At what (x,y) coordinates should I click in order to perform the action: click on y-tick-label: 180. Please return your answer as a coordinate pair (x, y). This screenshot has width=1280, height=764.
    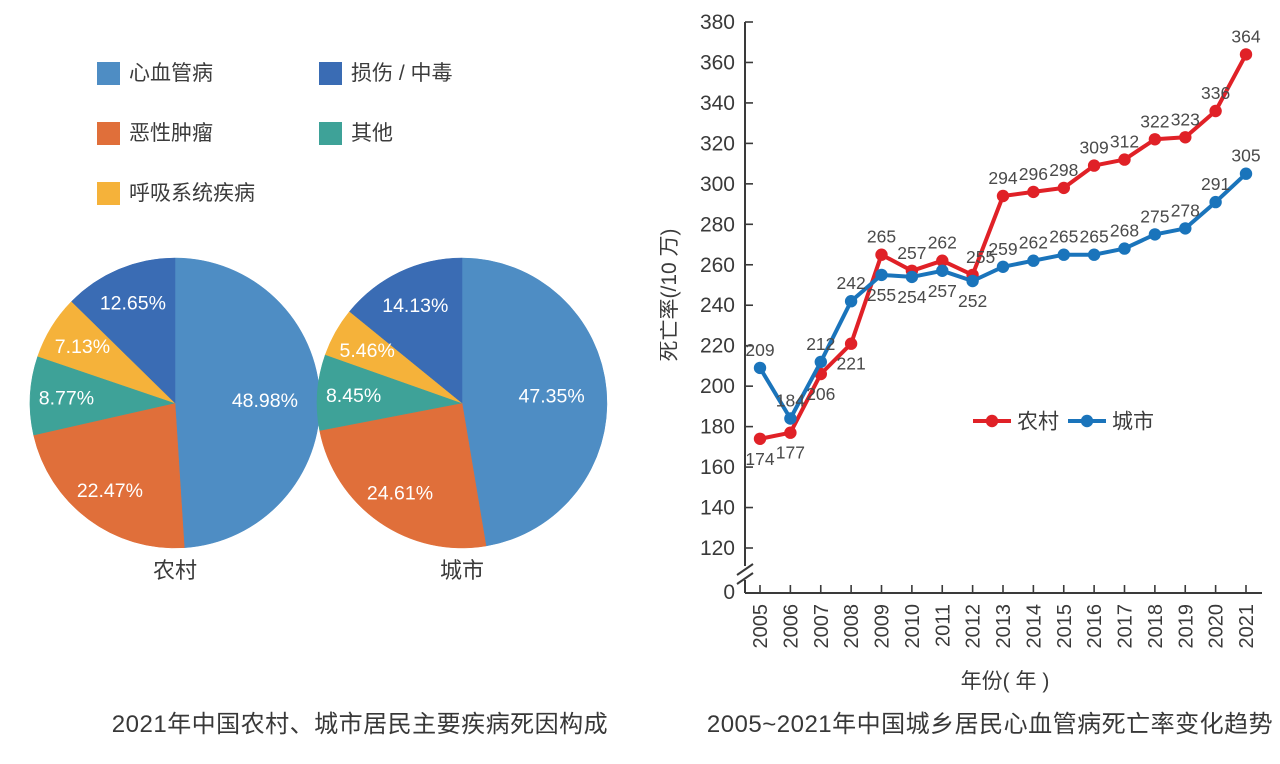
    Looking at the image, I should click on (717, 427).